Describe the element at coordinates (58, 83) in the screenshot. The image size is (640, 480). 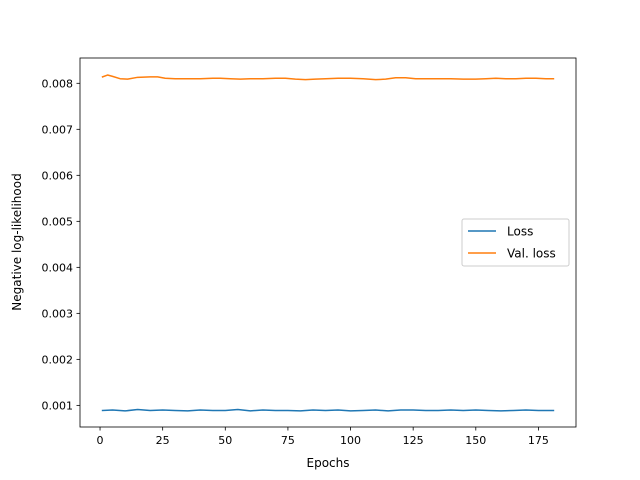
I see `y-tick-label: 0.008` at that location.